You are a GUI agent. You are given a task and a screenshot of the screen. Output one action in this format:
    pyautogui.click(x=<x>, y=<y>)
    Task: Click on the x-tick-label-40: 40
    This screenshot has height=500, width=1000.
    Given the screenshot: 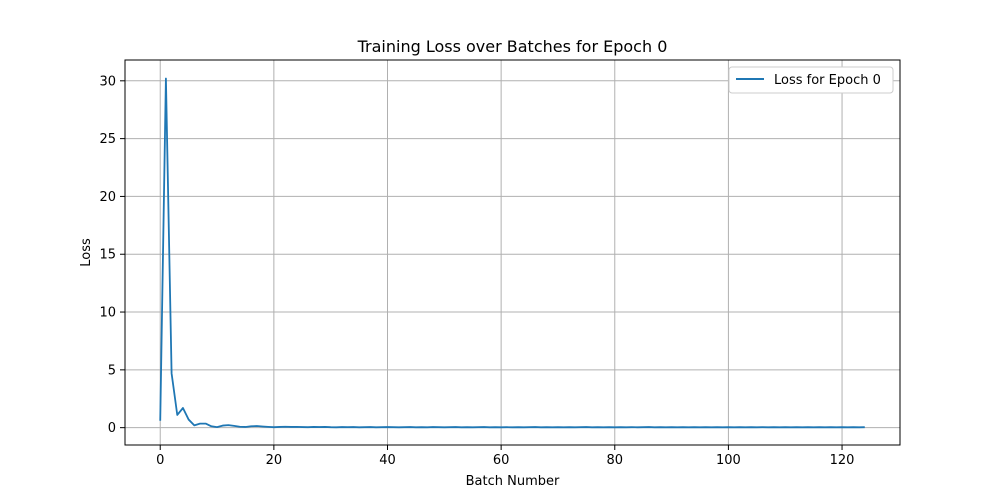 What is the action you would take?
    pyautogui.click(x=387, y=460)
    